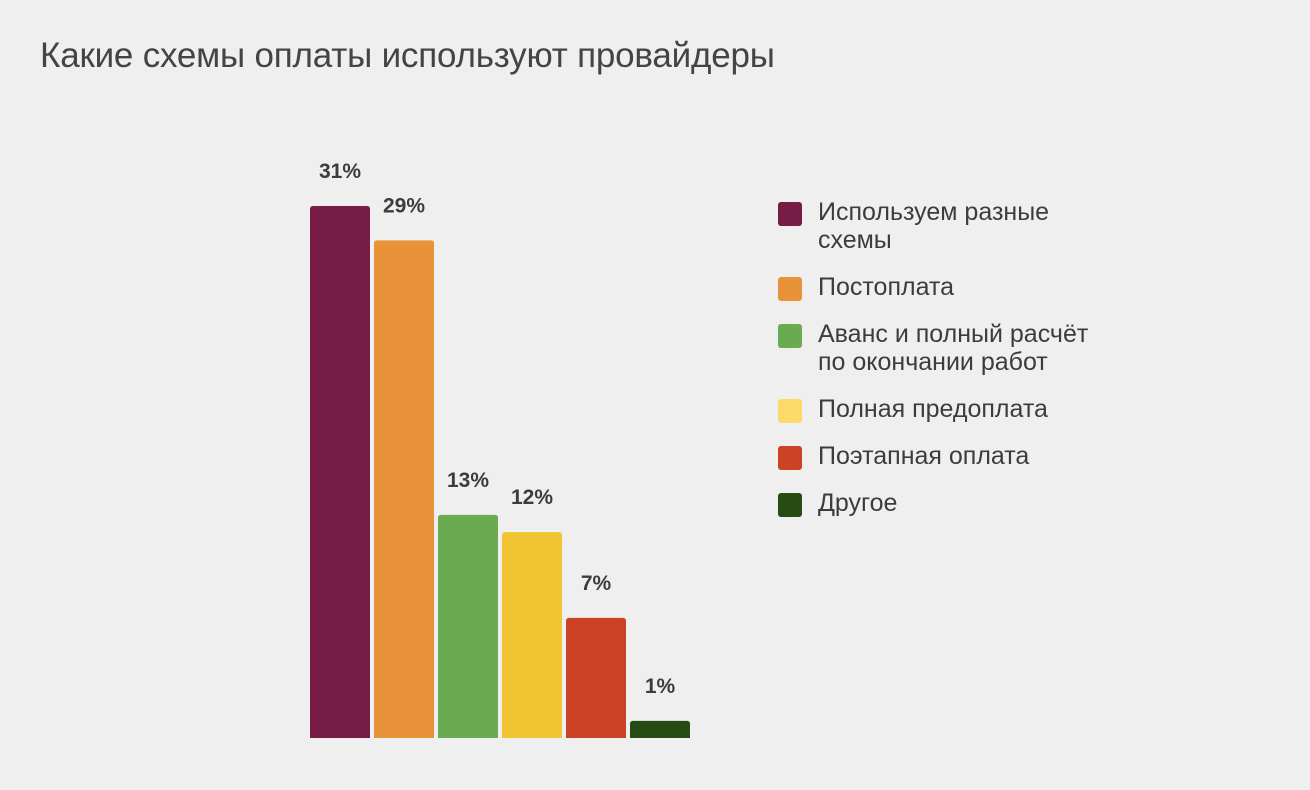 The height and width of the screenshot is (790, 1310). Describe the element at coordinates (953, 348) in the screenshot. I see `legend-label: Аванс и полный расчёт по окончании работ` at that location.